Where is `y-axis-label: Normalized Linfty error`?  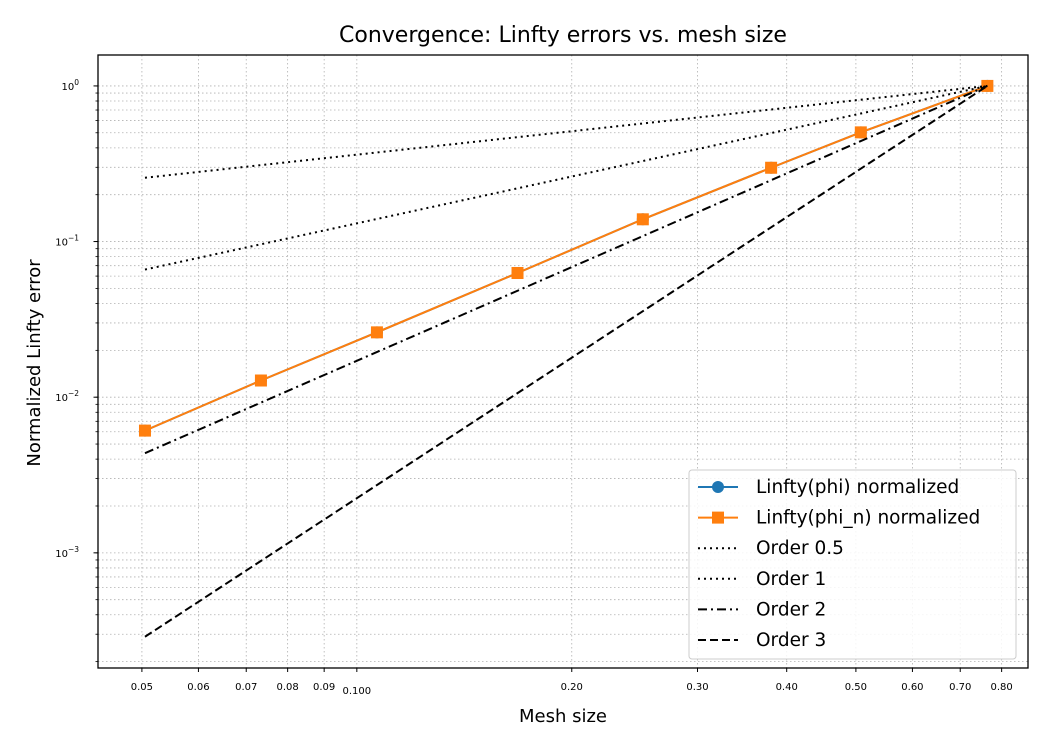
y-axis-label: Normalized Linfty error is located at coordinates (34, 363).